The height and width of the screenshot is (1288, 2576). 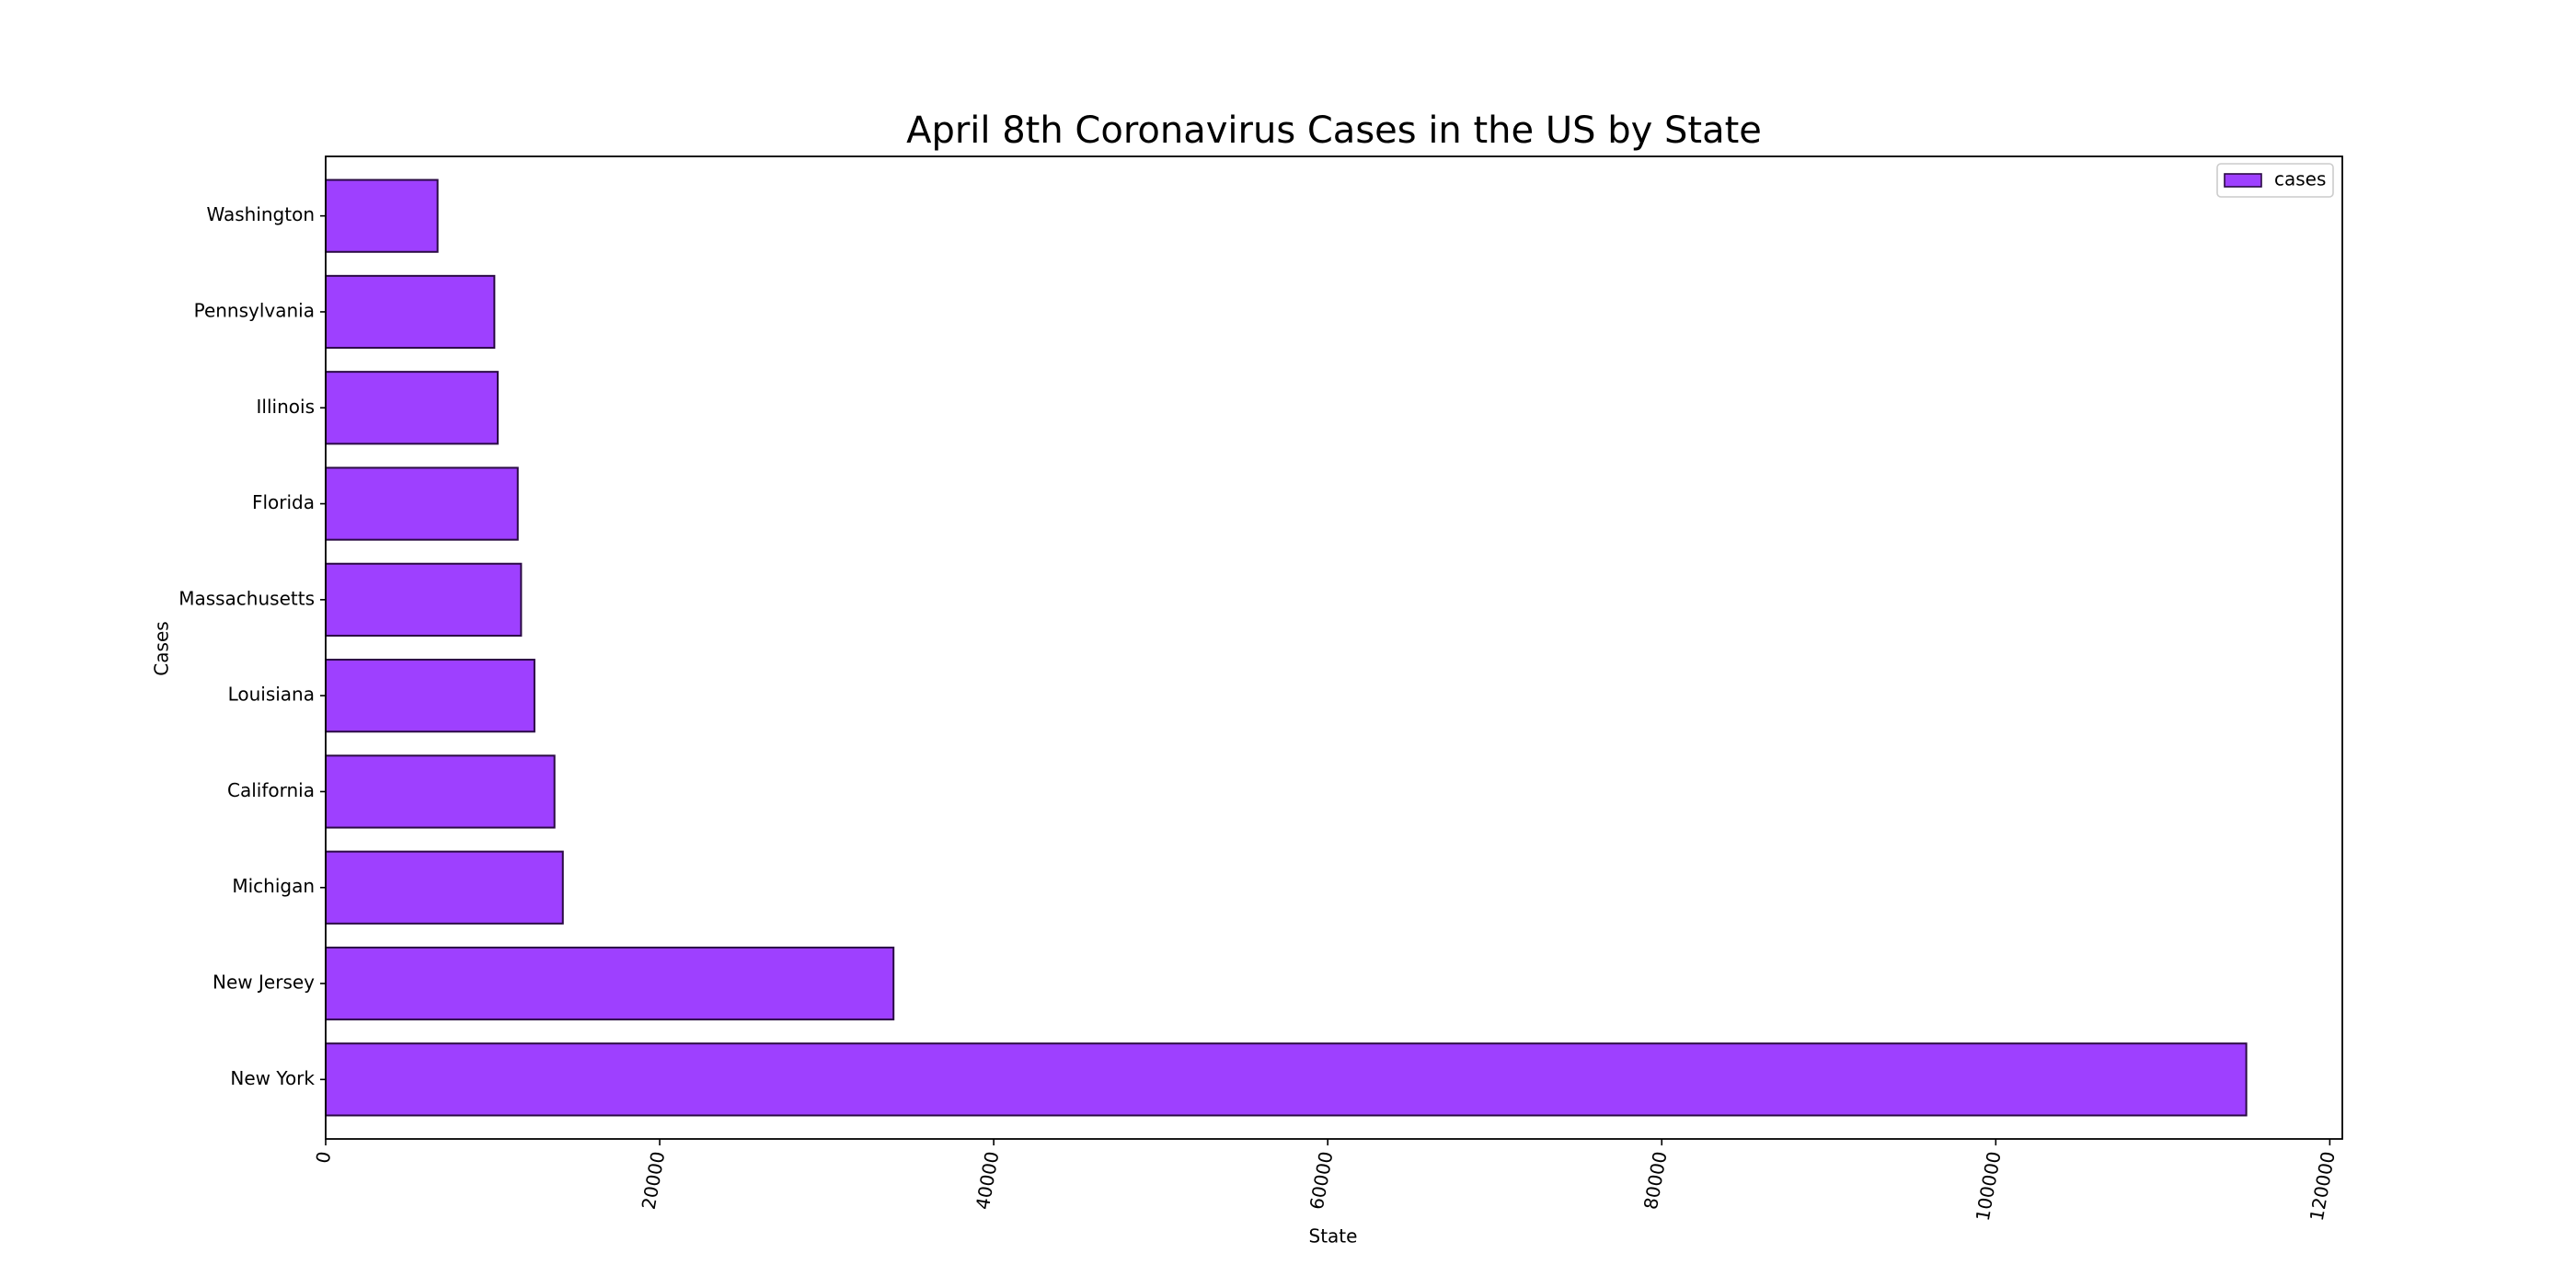 I want to click on y-tick-label: Louisiana, so click(x=271, y=695).